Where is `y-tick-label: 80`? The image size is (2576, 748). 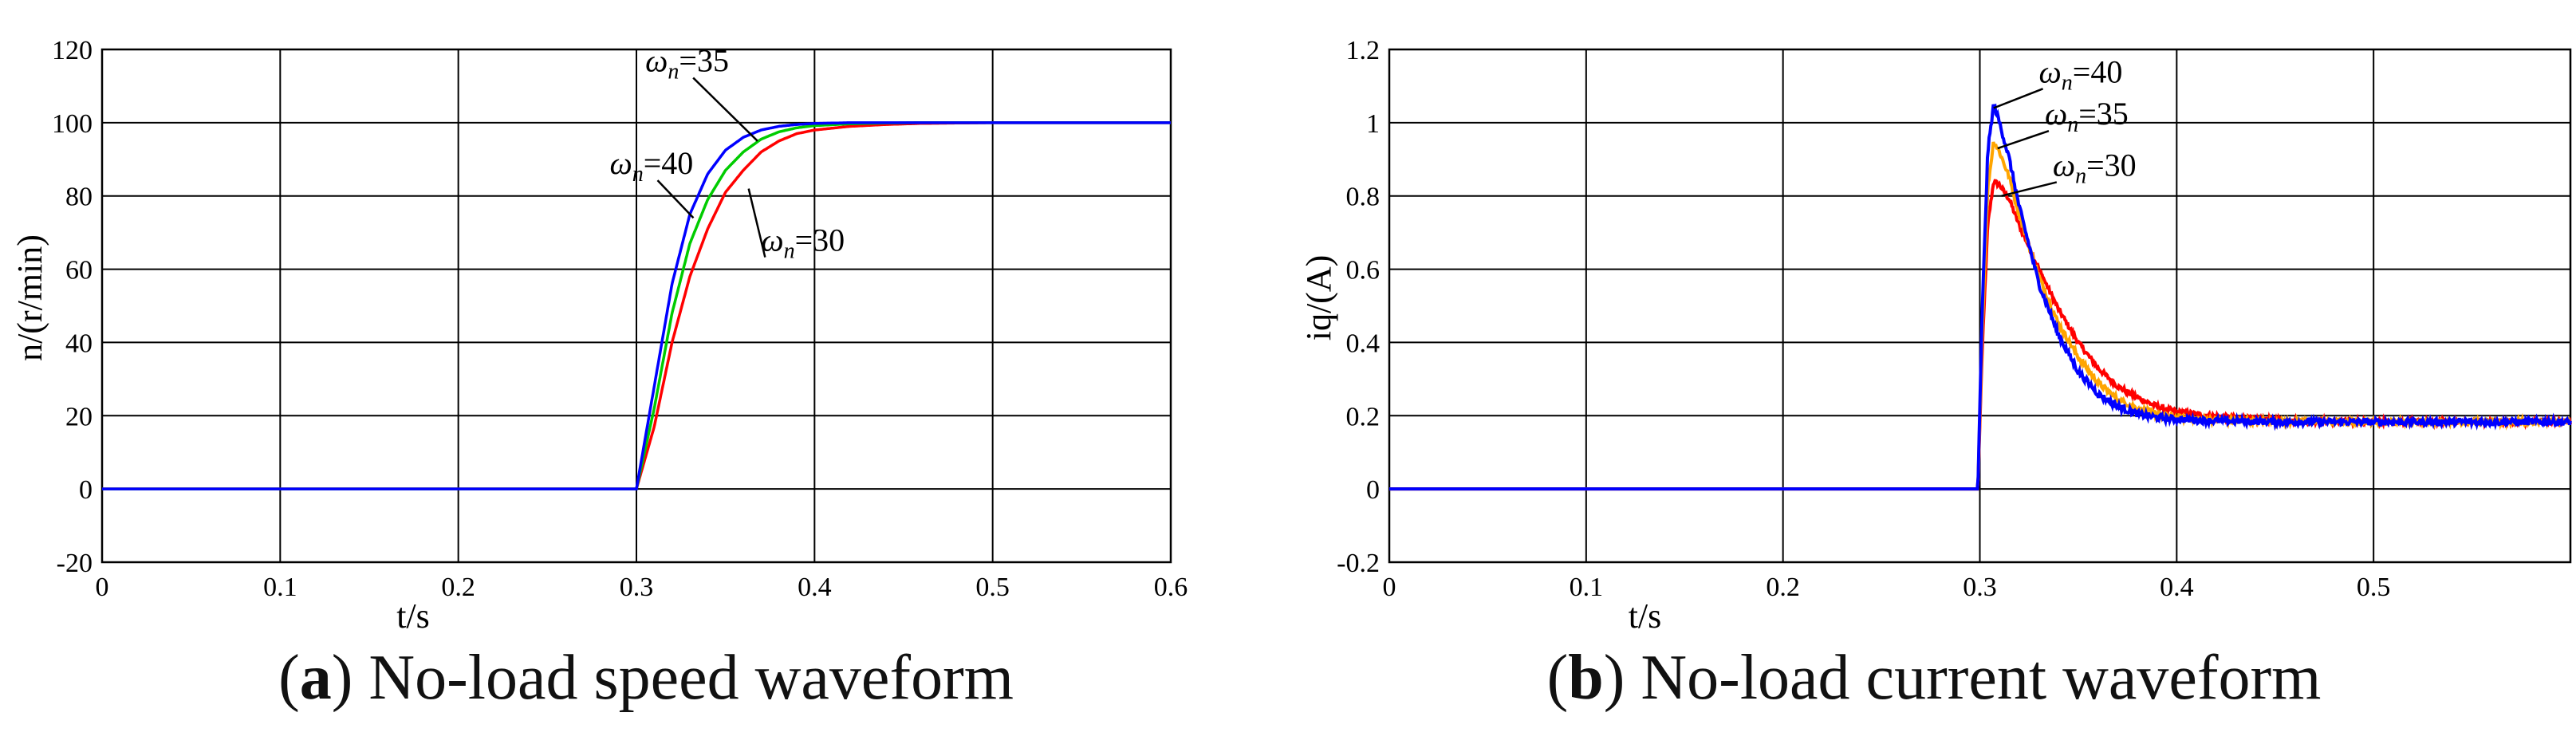 y-tick-label: 80 is located at coordinates (79, 197).